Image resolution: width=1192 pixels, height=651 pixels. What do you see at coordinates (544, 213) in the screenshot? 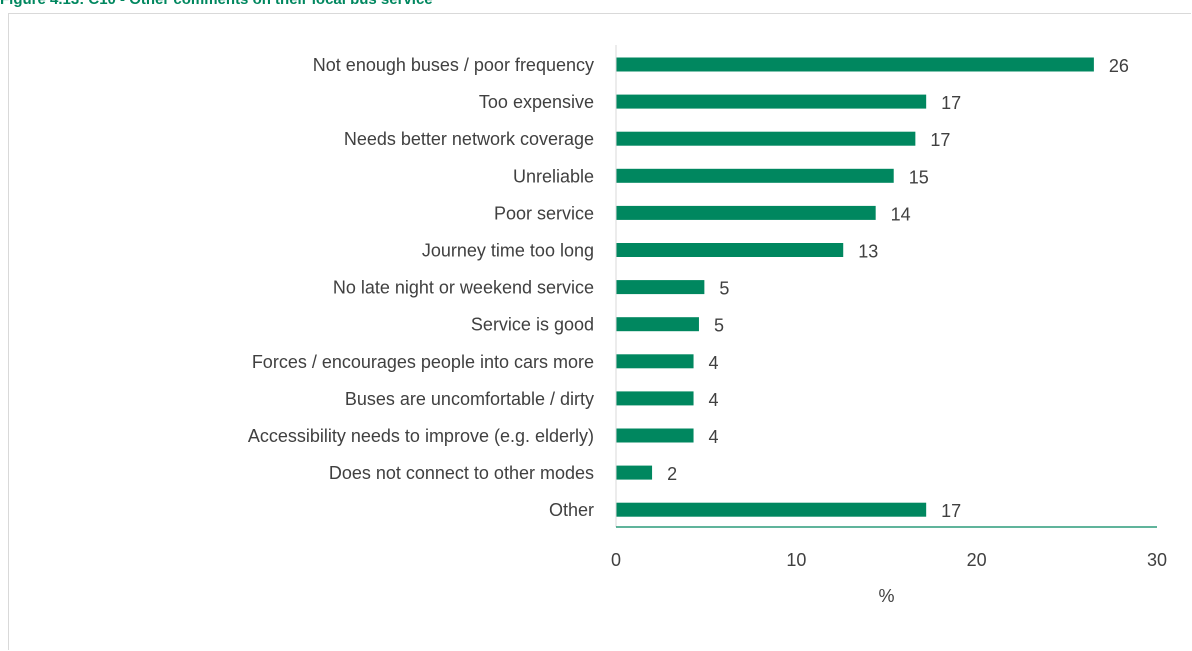
I see `category-label: Poor service` at bounding box center [544, 213].